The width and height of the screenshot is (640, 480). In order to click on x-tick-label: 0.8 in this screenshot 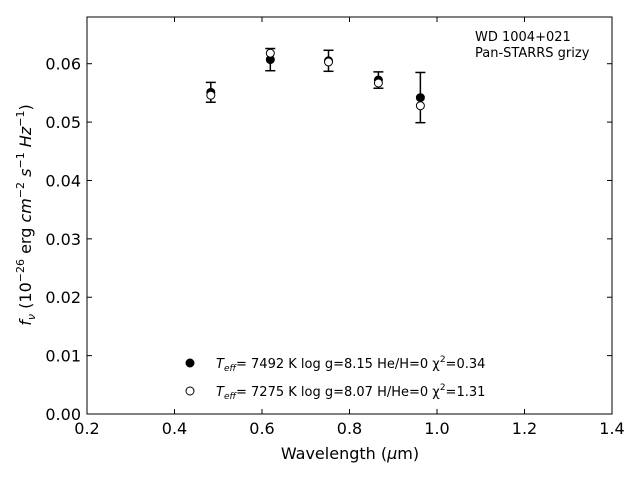, I will do `click(349, 428)`.